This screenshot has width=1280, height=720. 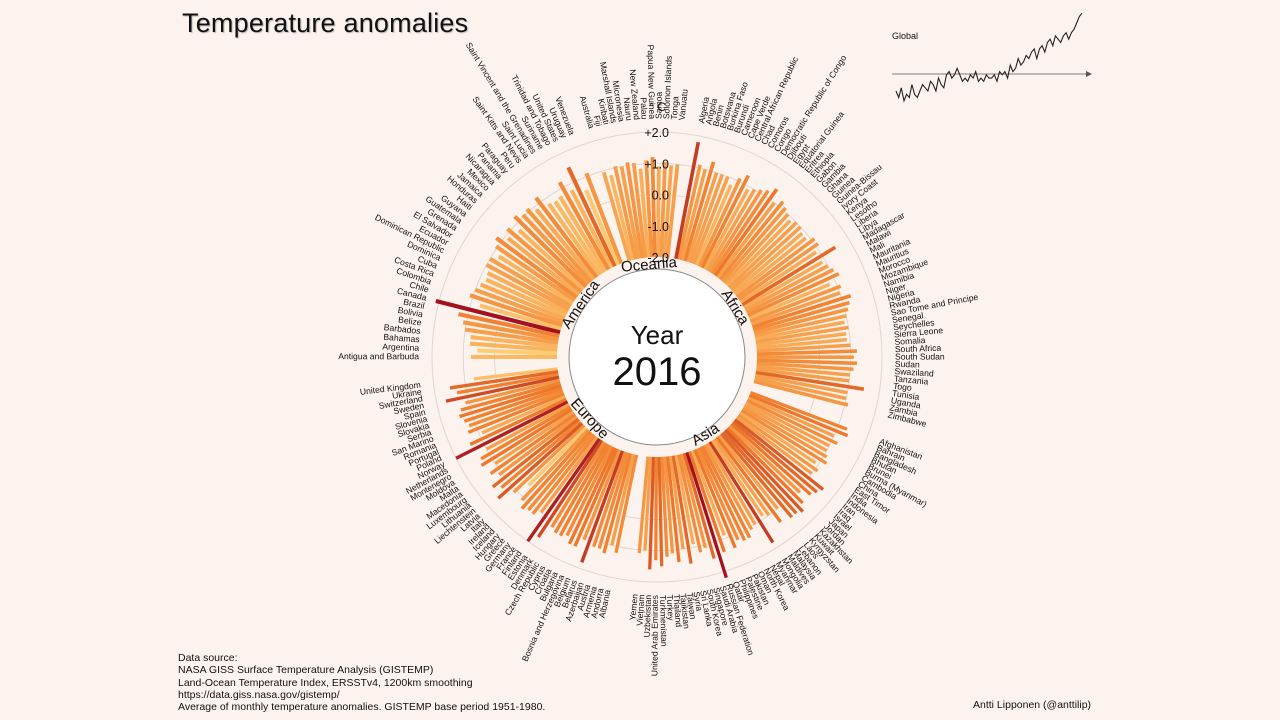 I want to click on bar-brazil, so click(x=509, y=325).